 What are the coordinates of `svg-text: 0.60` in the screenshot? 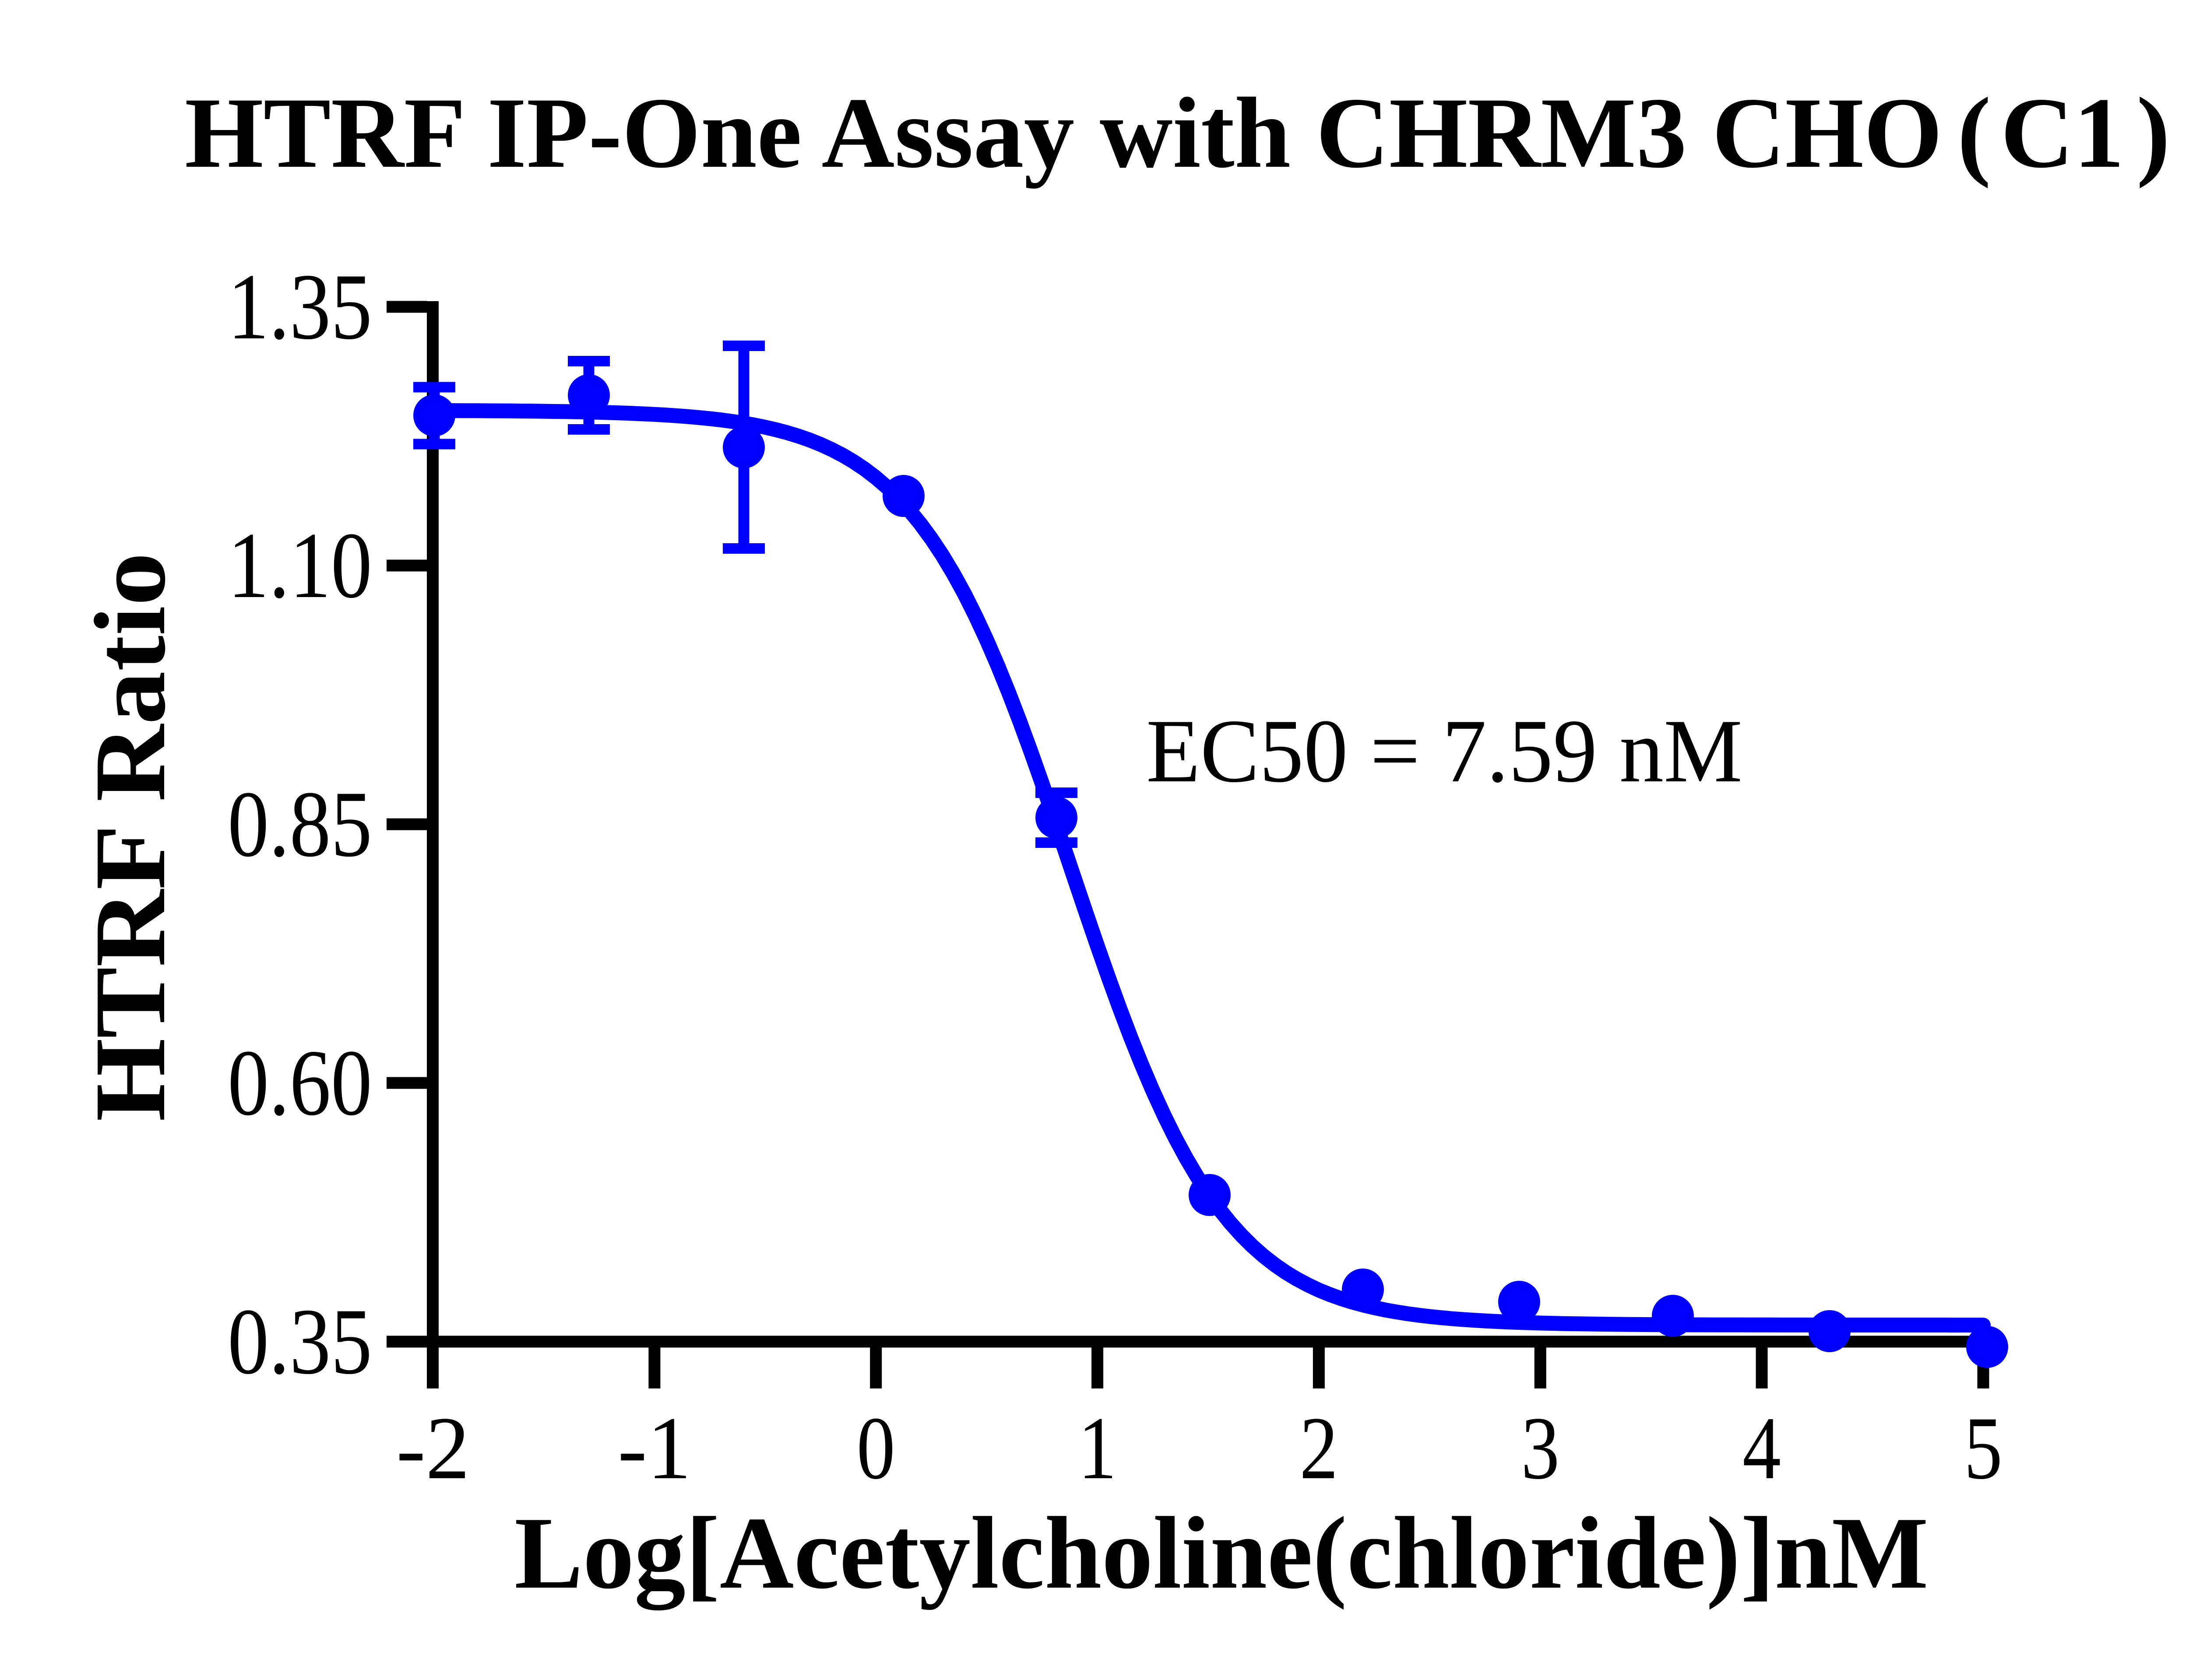 It's located at (300, 1082).